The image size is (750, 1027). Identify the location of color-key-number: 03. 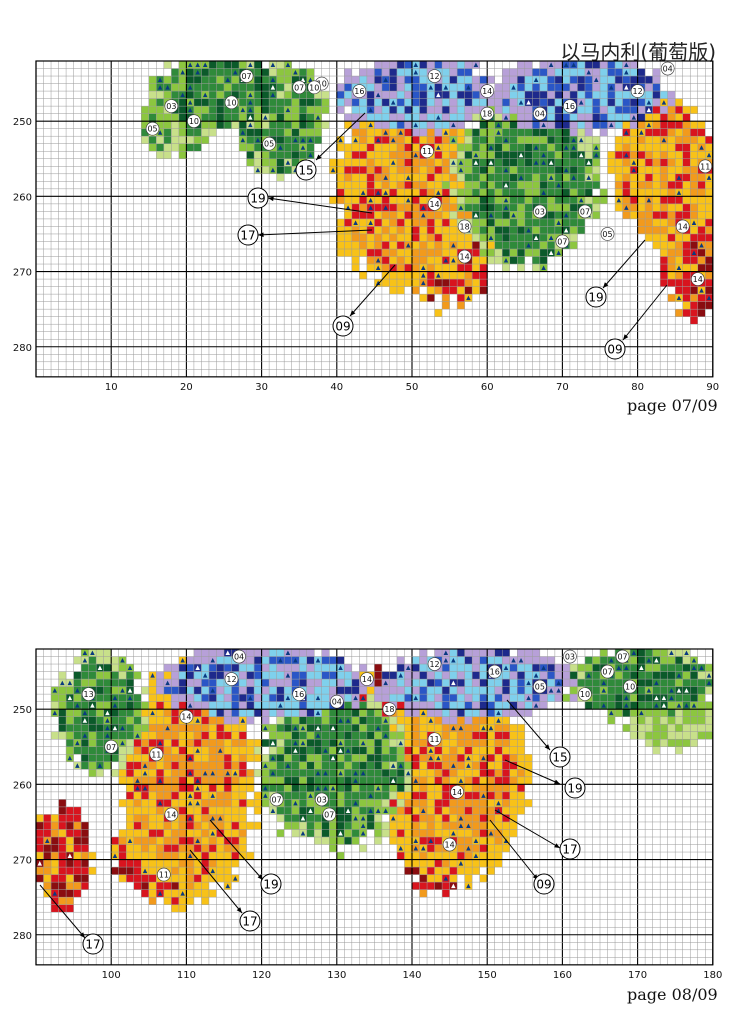
(322, 799).